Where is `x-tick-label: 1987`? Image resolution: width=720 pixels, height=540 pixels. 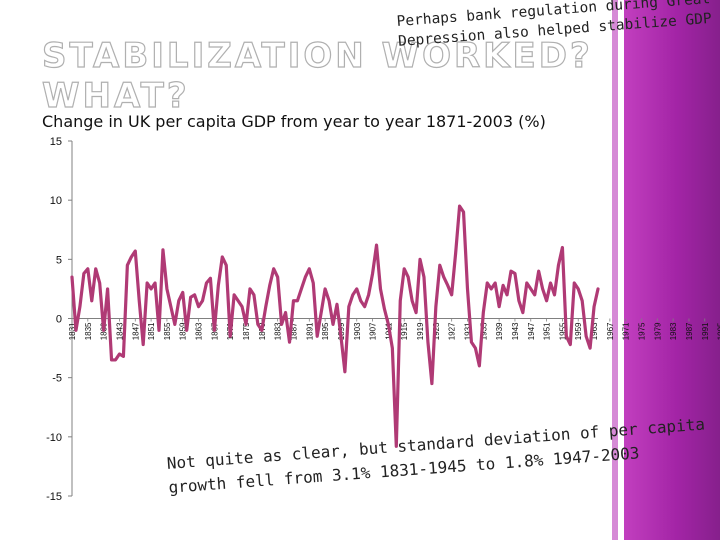
x-tick-label: 1987 is located at coordinates (689, 331).